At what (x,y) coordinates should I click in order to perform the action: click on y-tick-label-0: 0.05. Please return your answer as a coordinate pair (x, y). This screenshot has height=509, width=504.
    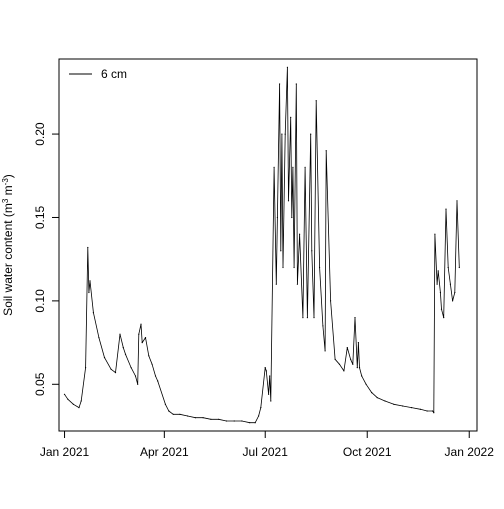
    Looking at the image, I should click on (40, 384).